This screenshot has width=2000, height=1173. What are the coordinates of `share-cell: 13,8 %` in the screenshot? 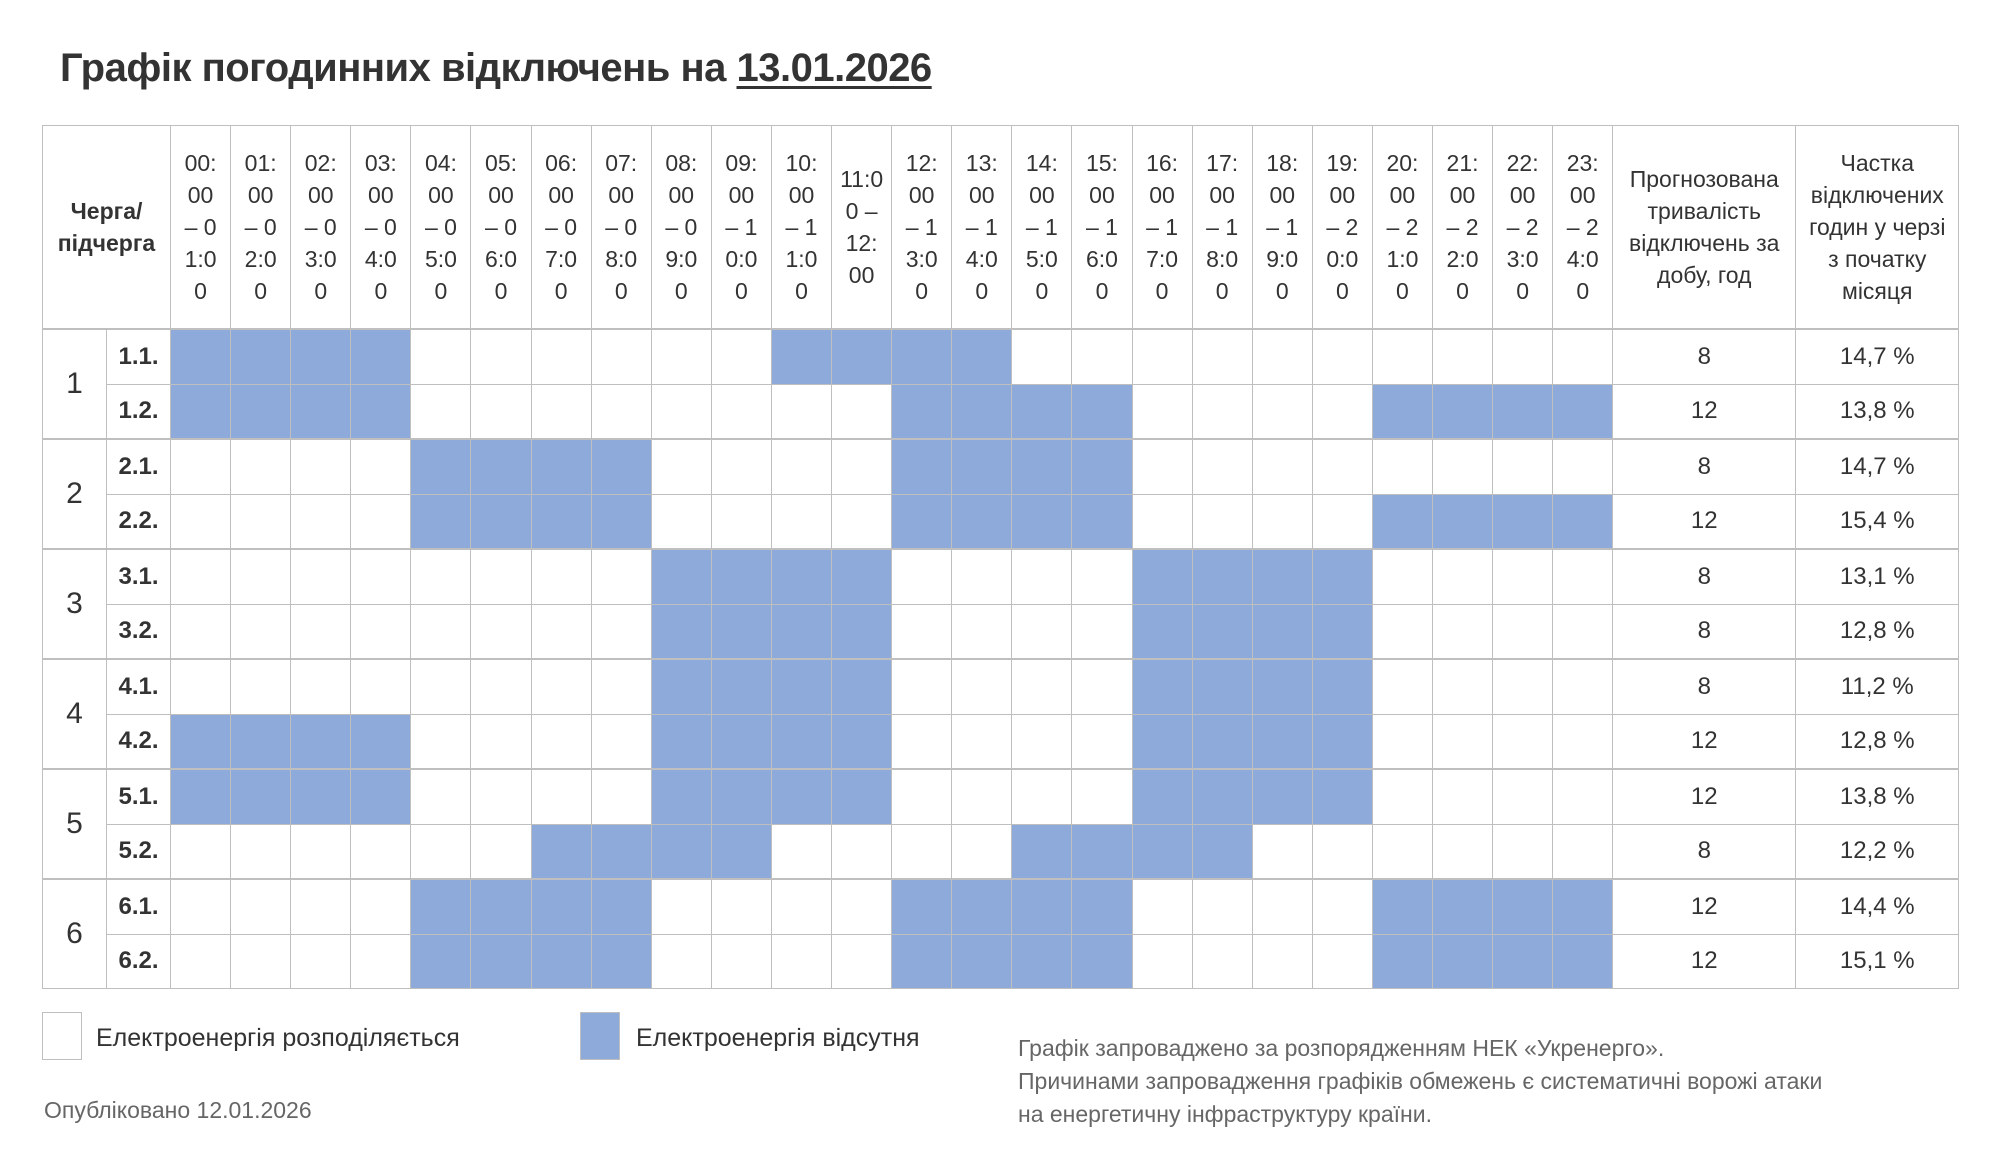 It's located at (1877, 411).